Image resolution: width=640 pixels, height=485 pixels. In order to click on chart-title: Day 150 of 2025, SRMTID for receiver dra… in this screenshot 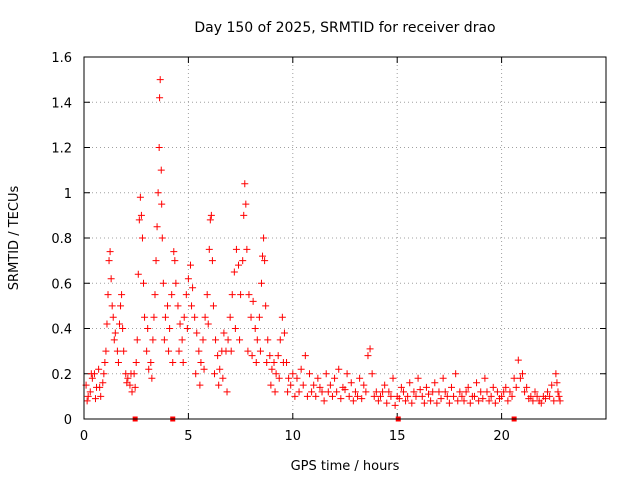, I will do `click(344, 28)`.